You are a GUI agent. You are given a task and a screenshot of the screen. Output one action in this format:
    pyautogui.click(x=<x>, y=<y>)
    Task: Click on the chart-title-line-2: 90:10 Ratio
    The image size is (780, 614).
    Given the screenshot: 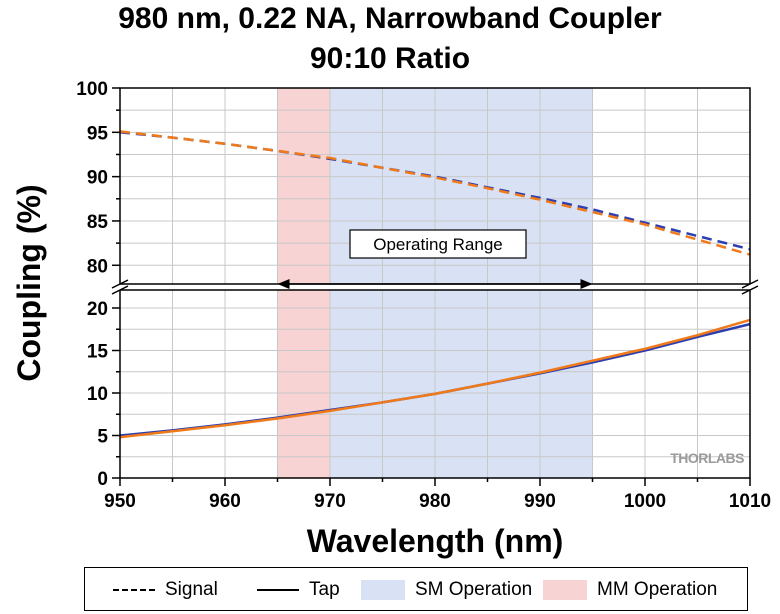 What is the action you would take?
    pyautogui.click(x=390, y=58)
    